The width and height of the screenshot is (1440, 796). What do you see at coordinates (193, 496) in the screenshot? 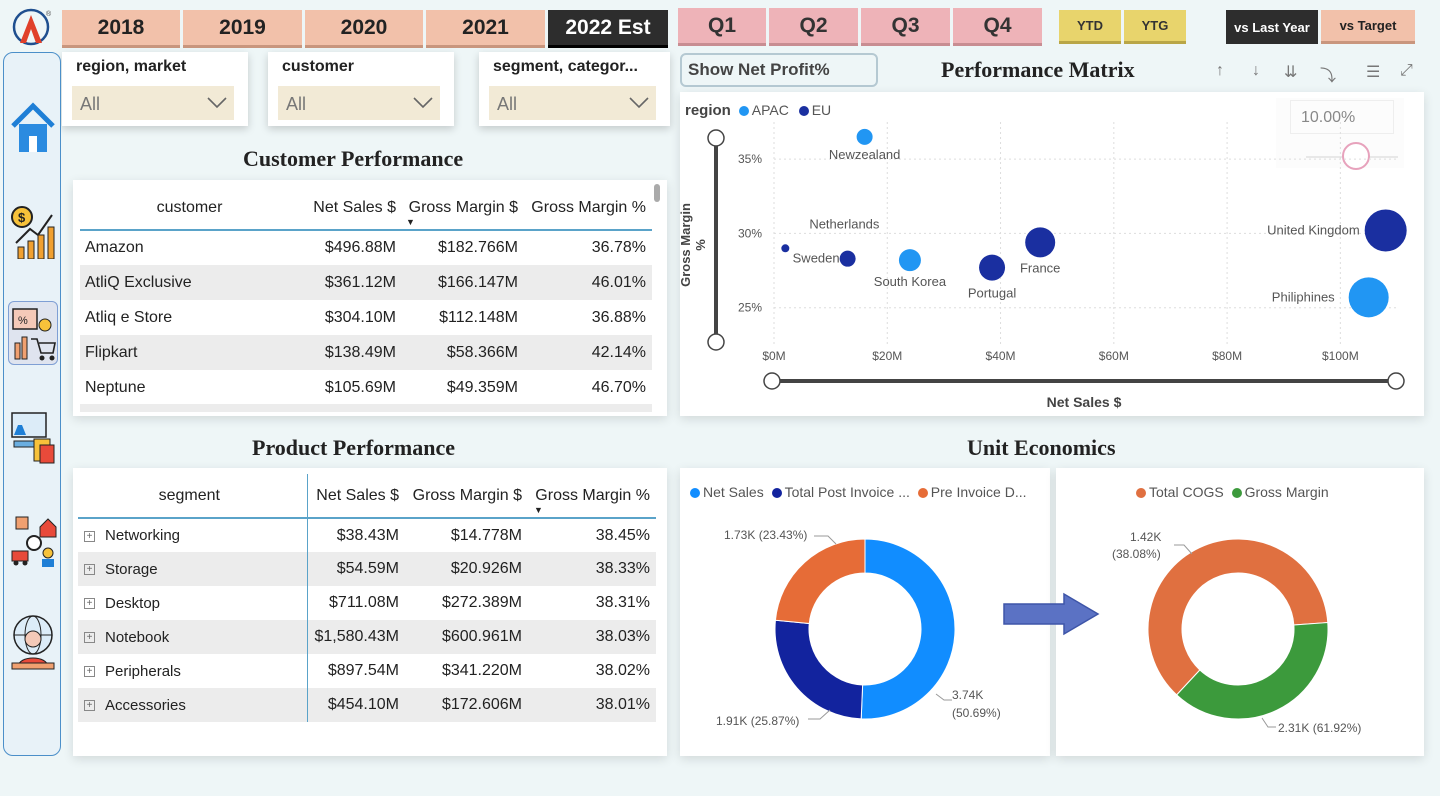
I see `col-segment: segment` at bounding box center [193, 496].